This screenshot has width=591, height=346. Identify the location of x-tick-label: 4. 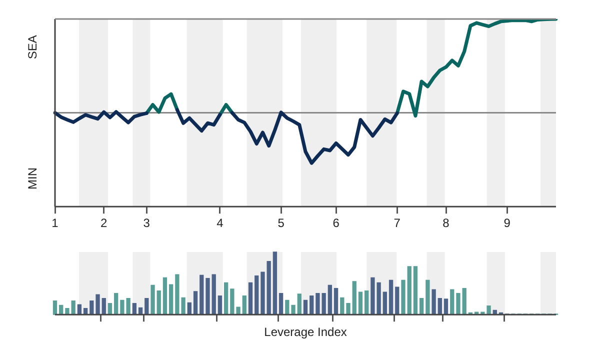
(220, 223).